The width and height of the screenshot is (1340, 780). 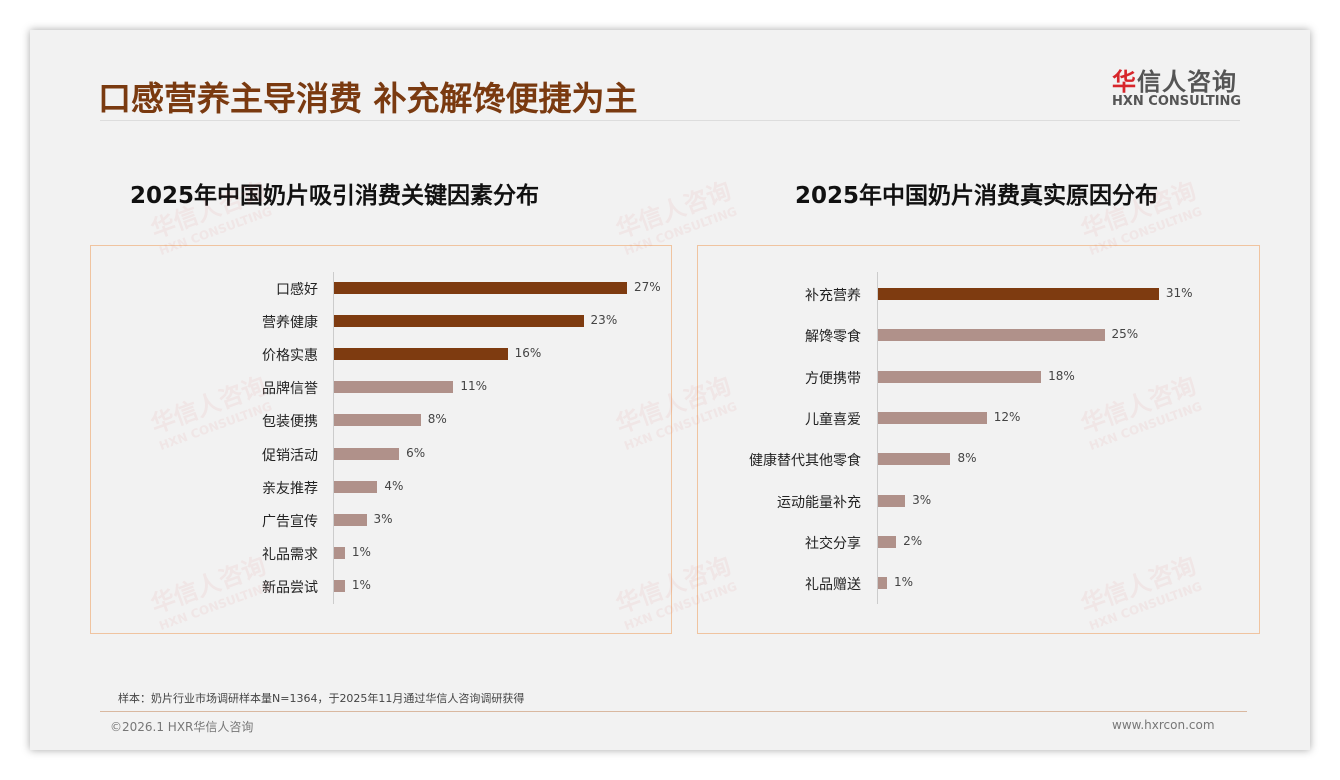 I want to click on data-label: 4%, so click(x=394, y=485).